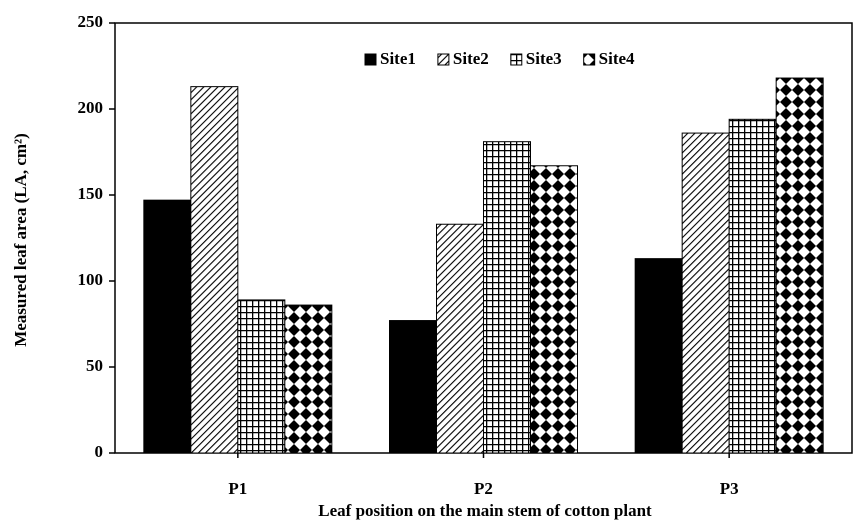 The width and height of the screenshot is (856, 523). I want to click on y-axis-title: Measured leaf area (LA, cm²), so click(20, 240).